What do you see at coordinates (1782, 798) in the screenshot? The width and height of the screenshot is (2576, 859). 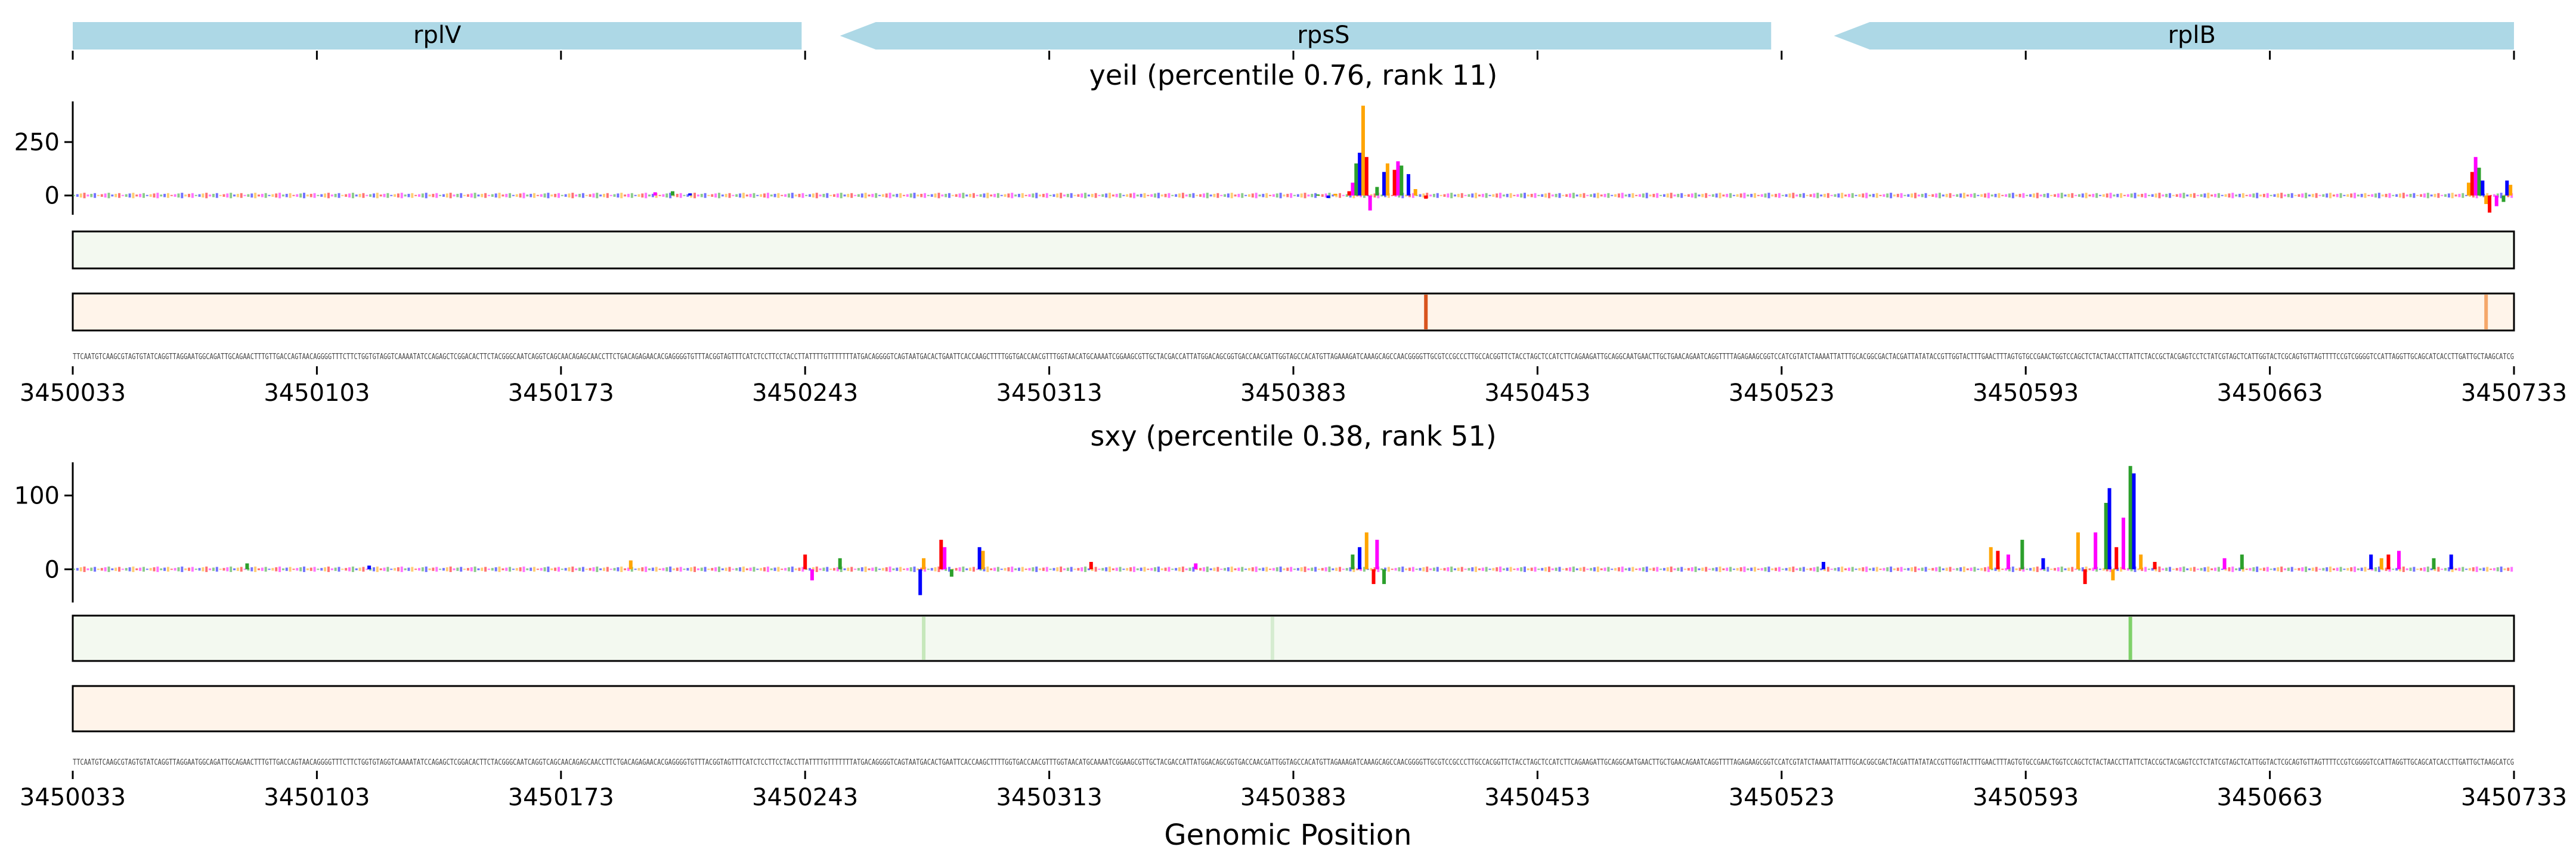 I see `x-tick-label: 3450523` at bounding box center [1782, 798].